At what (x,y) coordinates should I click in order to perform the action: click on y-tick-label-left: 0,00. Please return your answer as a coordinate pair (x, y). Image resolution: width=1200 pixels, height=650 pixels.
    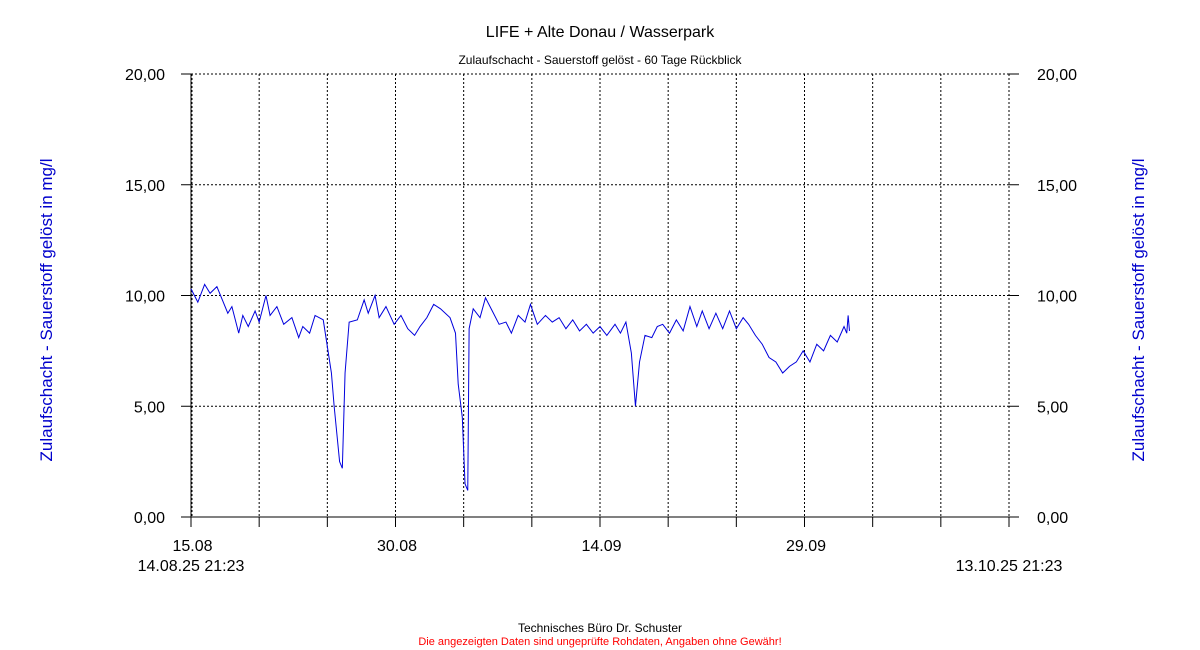
    Looking at the image, I should click on (149, 518).